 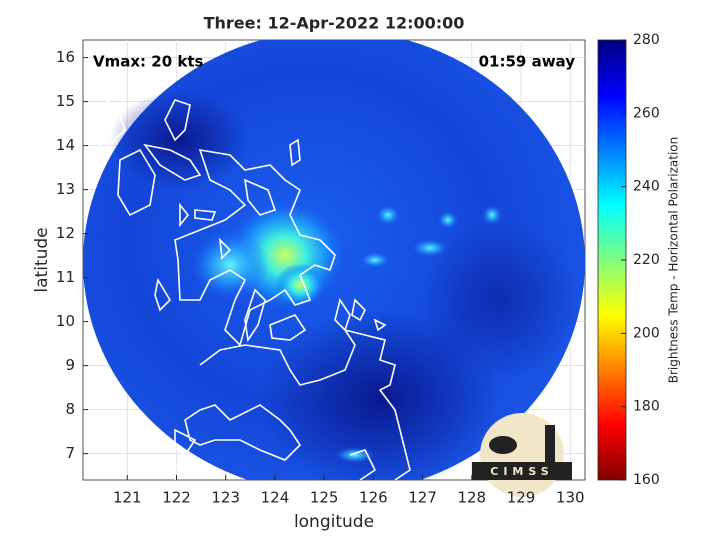 What do you see at coordinates (42, 259) in the screenshot?
I see `y-axis-label: latitude` at bounding box center [42, 259].